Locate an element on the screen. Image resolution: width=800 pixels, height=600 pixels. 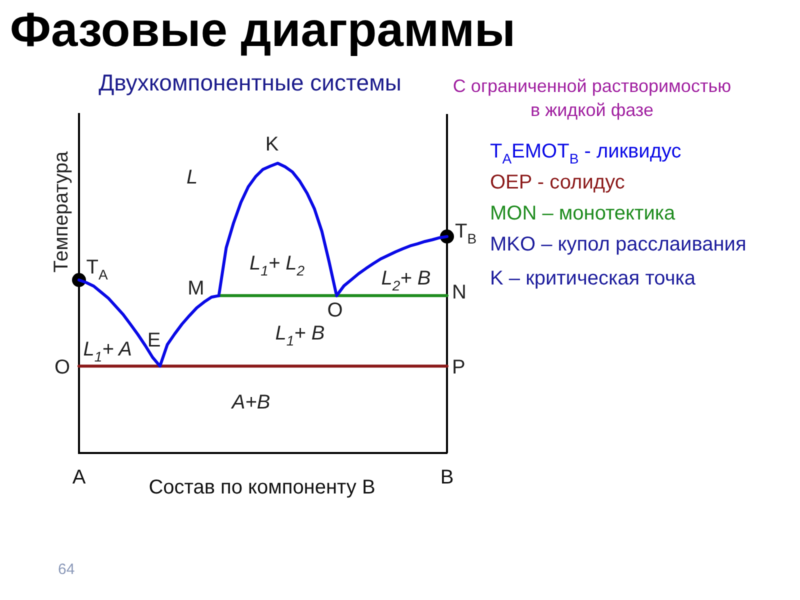
text: K – критическая точка is located at coordinates (593, 279).